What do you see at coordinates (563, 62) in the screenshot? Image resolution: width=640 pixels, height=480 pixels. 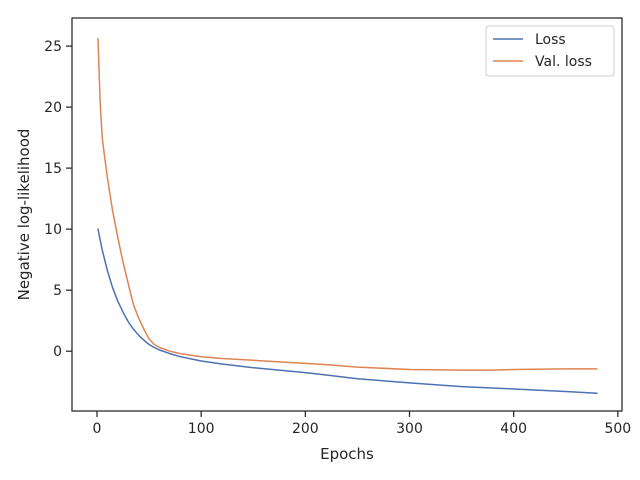 I see `legend-label-1: Val. loss` at bounding box center [563, 62].